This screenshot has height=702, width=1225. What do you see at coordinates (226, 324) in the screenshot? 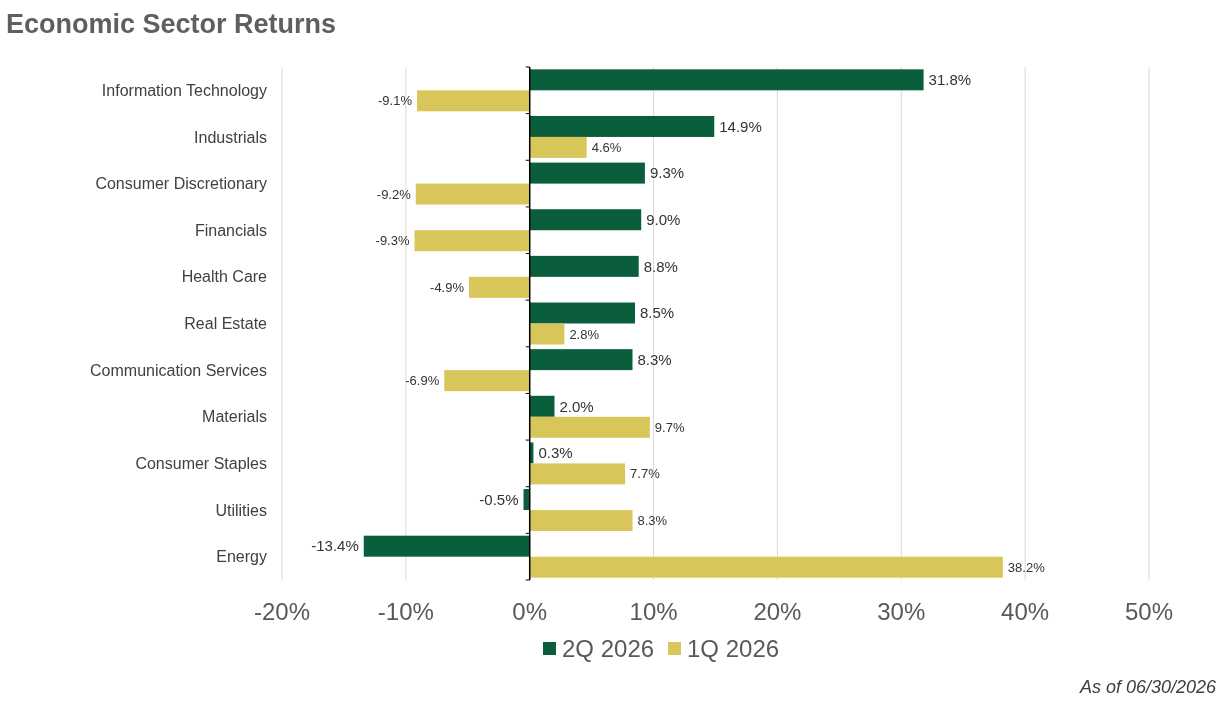
I see `y-tick-label: Real Estate` at bounding box center [226, 324].